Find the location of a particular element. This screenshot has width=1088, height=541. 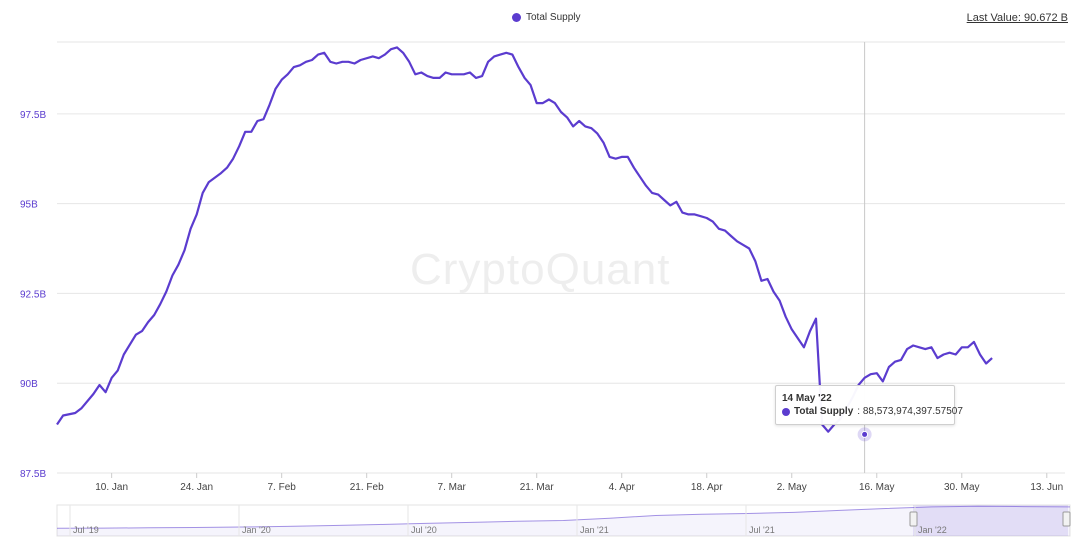

y-tick-label: 92.5B is located at coordinates (33, 294).